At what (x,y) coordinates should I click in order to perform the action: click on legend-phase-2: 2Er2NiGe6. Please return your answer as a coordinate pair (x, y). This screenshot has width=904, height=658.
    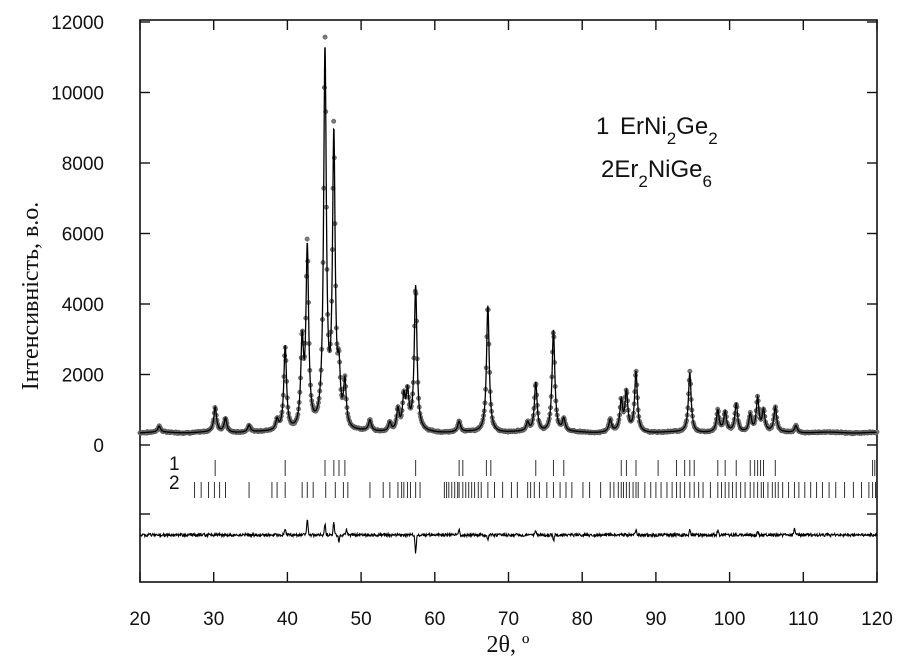
    Looking at the image, I should click on (656, 173).